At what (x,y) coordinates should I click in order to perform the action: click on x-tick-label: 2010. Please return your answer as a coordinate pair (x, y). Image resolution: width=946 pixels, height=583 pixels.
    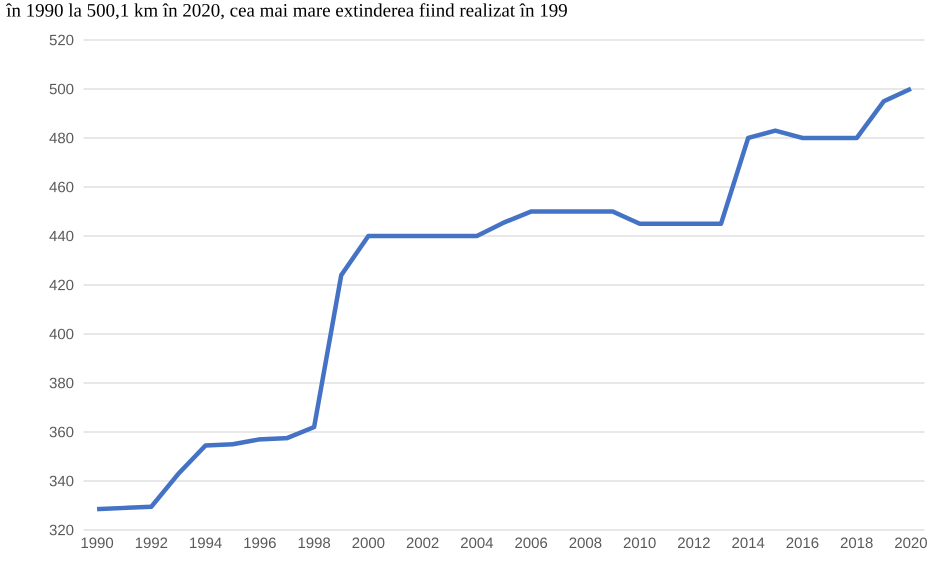
    Looking at the image, I should click on (640, 543).